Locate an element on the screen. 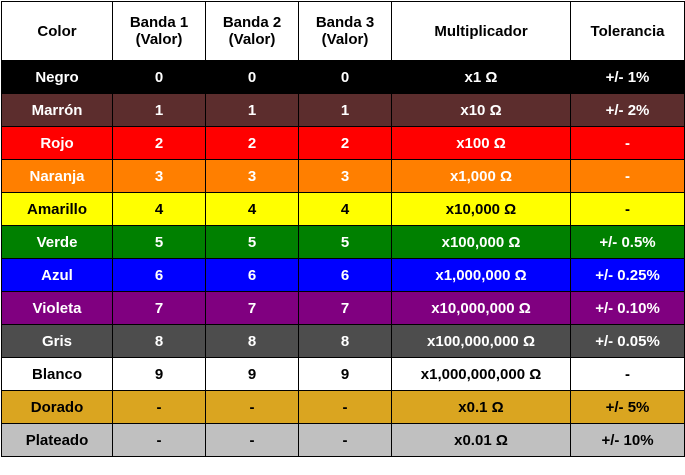 This screenshot has width=685, height=475. band-3-cell: 1 is located at coordinates (345, 110).